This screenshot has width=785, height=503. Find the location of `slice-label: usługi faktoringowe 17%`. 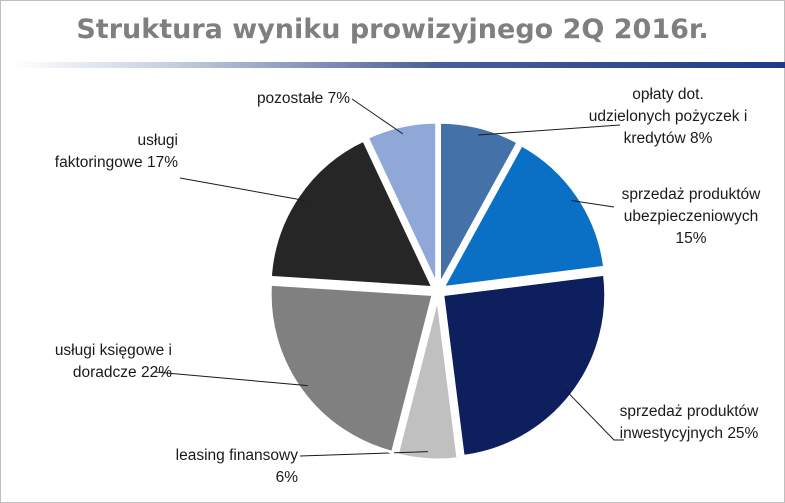

slice-label: usługi faktoringowe 17% is located at coordinates (116, 152).